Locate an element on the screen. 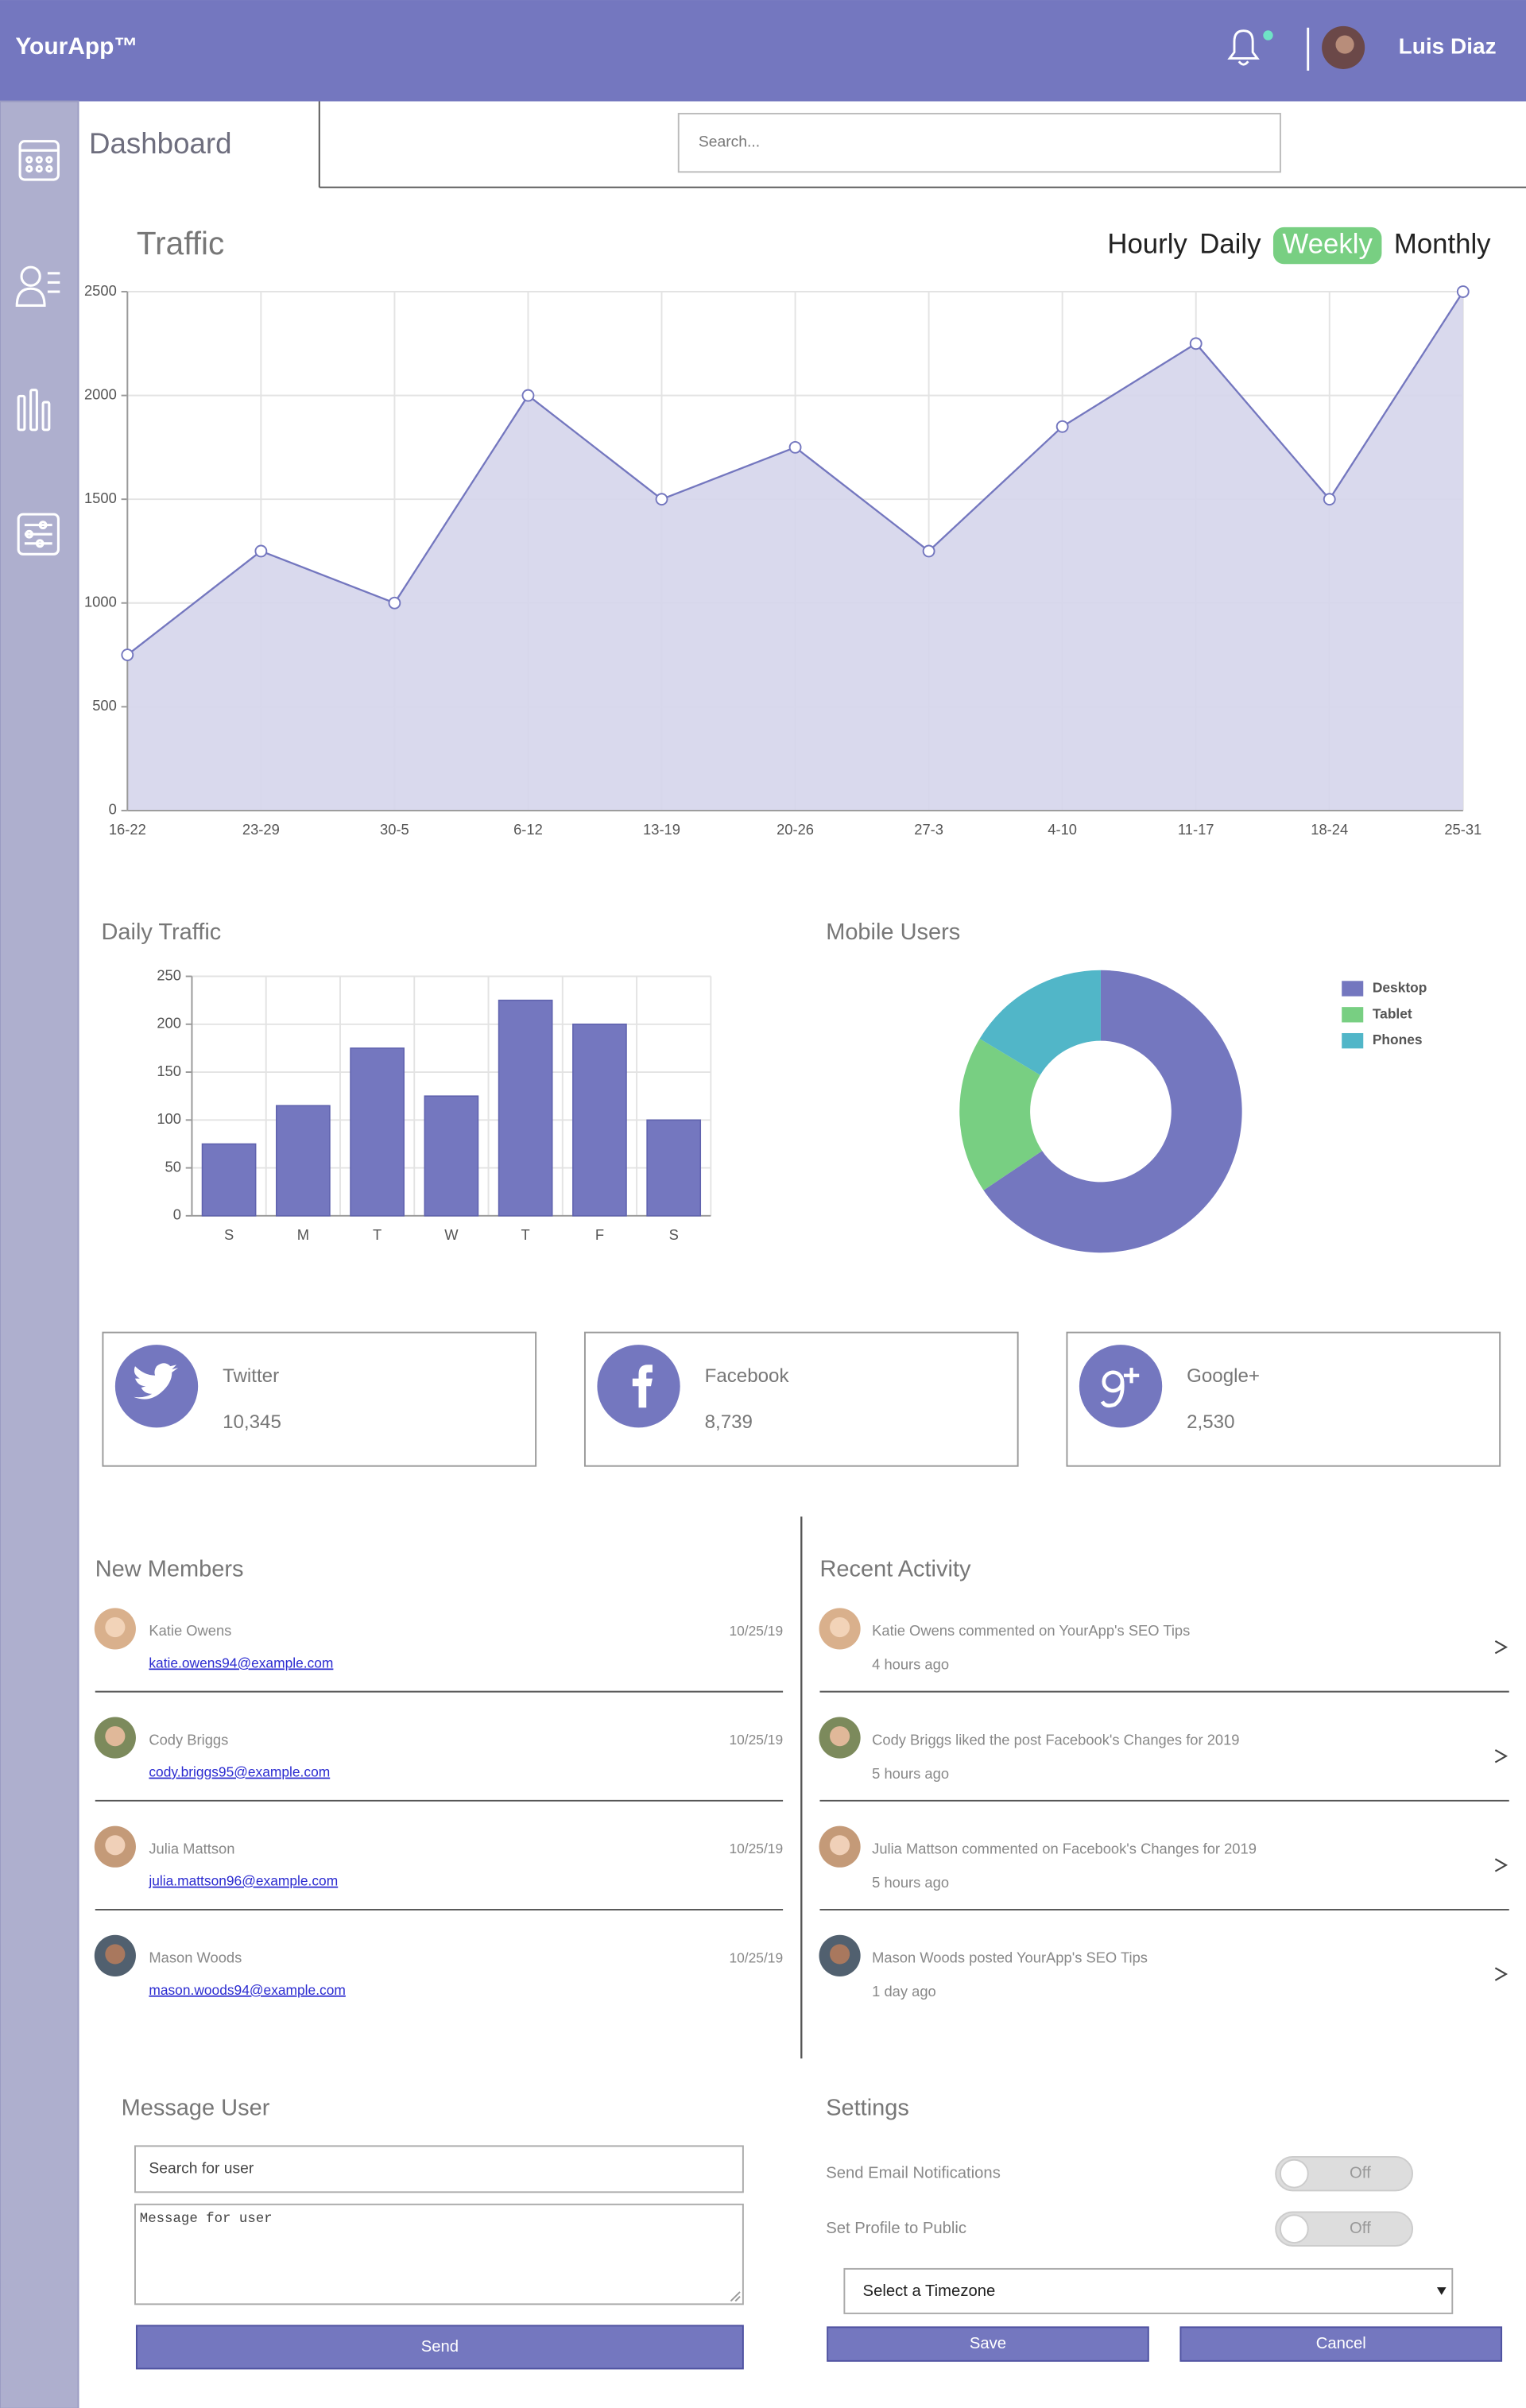 The width and height of the screenshot is (1526, 2408). search-box is located at coordinates (979, 142).